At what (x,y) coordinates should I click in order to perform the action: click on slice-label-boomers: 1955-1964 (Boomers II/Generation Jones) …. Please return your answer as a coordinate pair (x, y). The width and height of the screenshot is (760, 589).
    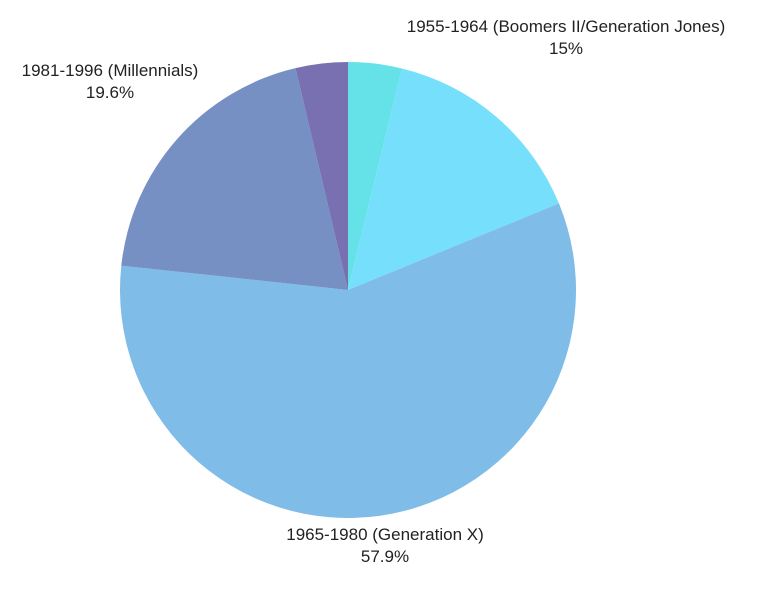
    Looking at the image, I should click on (566, 38).